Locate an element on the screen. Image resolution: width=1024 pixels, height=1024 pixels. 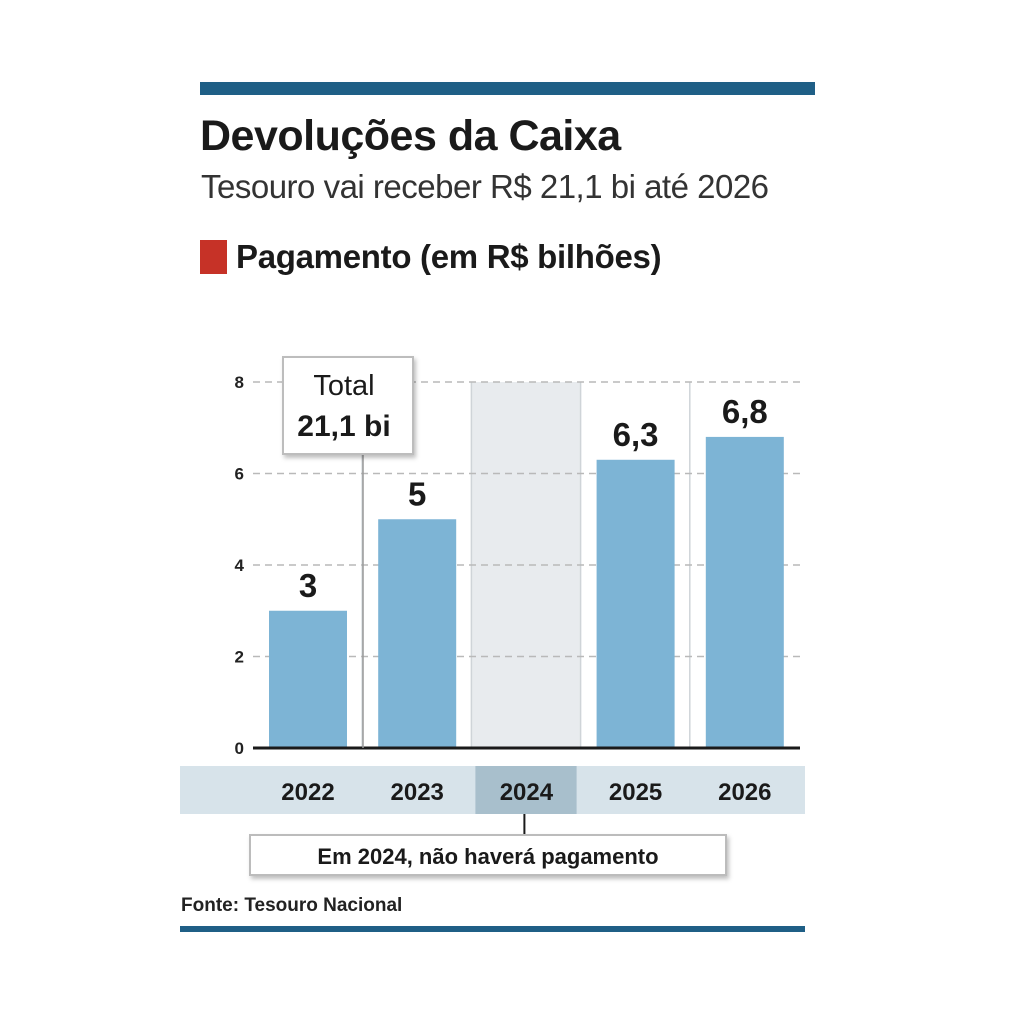
bar-2023 is located at coordinates (417, 633).